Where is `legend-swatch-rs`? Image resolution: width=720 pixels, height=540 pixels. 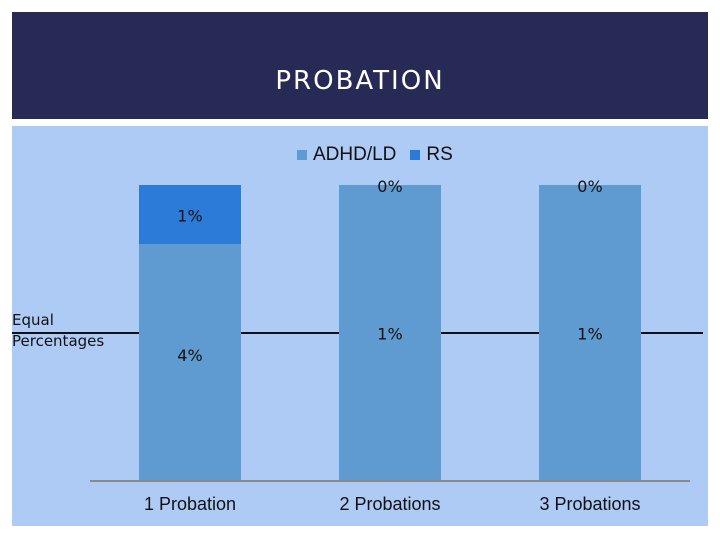
legend-swatch-rs is located at coordinates (415, 155).